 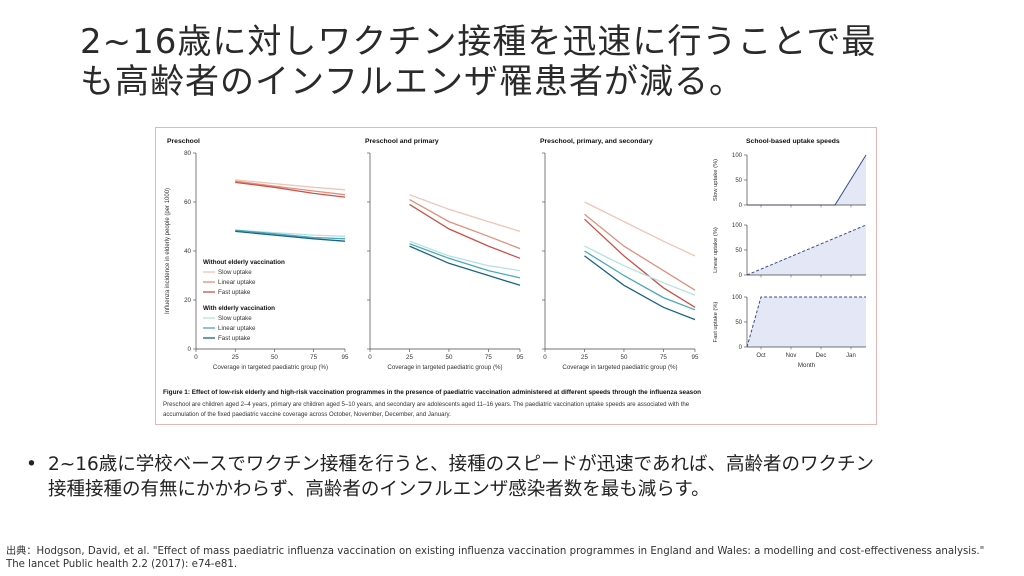 I want to click on panel-1-x-tick-label: 50, so click(x=274, y=357).